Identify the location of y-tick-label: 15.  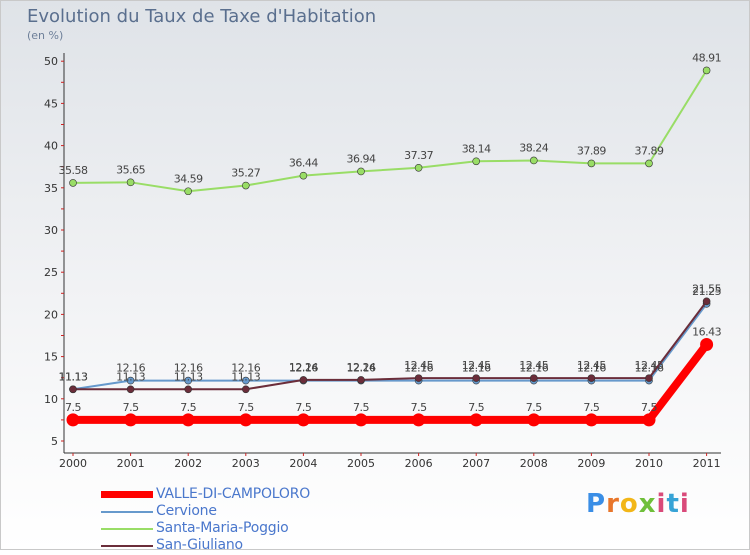
(51, 357).